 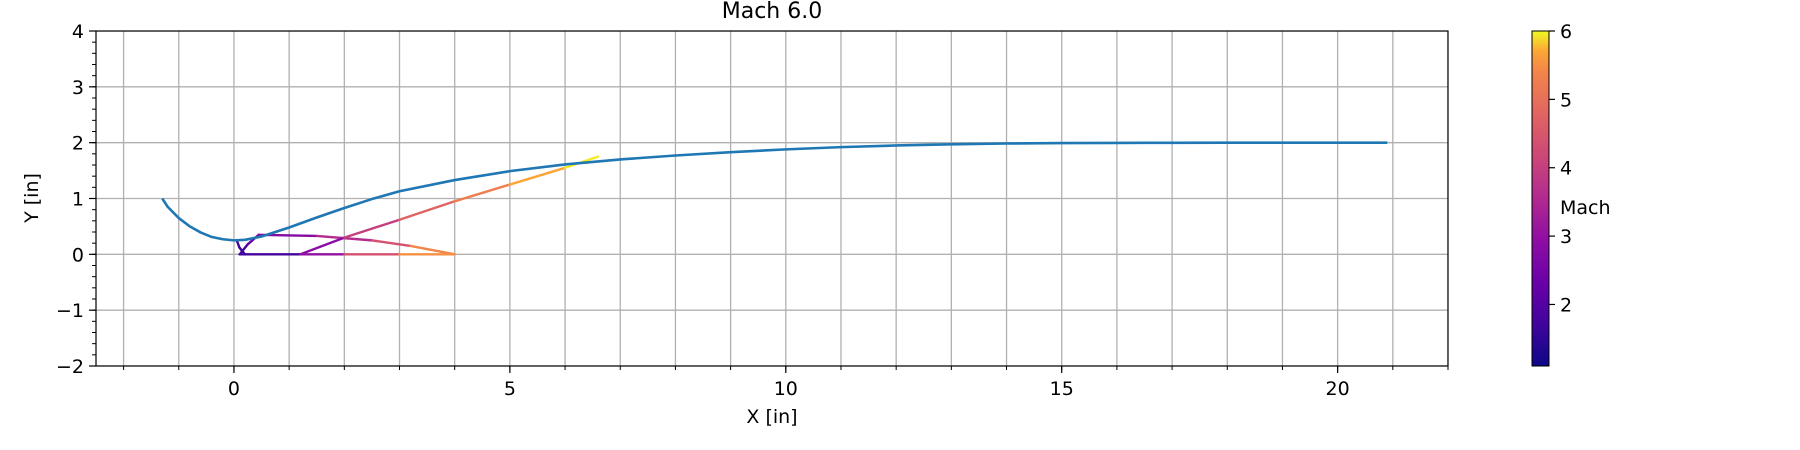 I want to click on colorbar-tick-label: 2, so click(x=1566, y=305).